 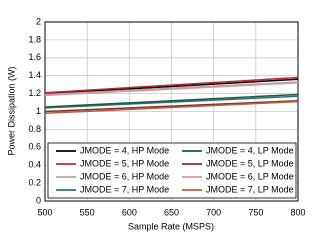 What do you see at coordinates (38, 111) in the screenshot?
I see `y-tick-label: 1` at bounding box center [38, 111].